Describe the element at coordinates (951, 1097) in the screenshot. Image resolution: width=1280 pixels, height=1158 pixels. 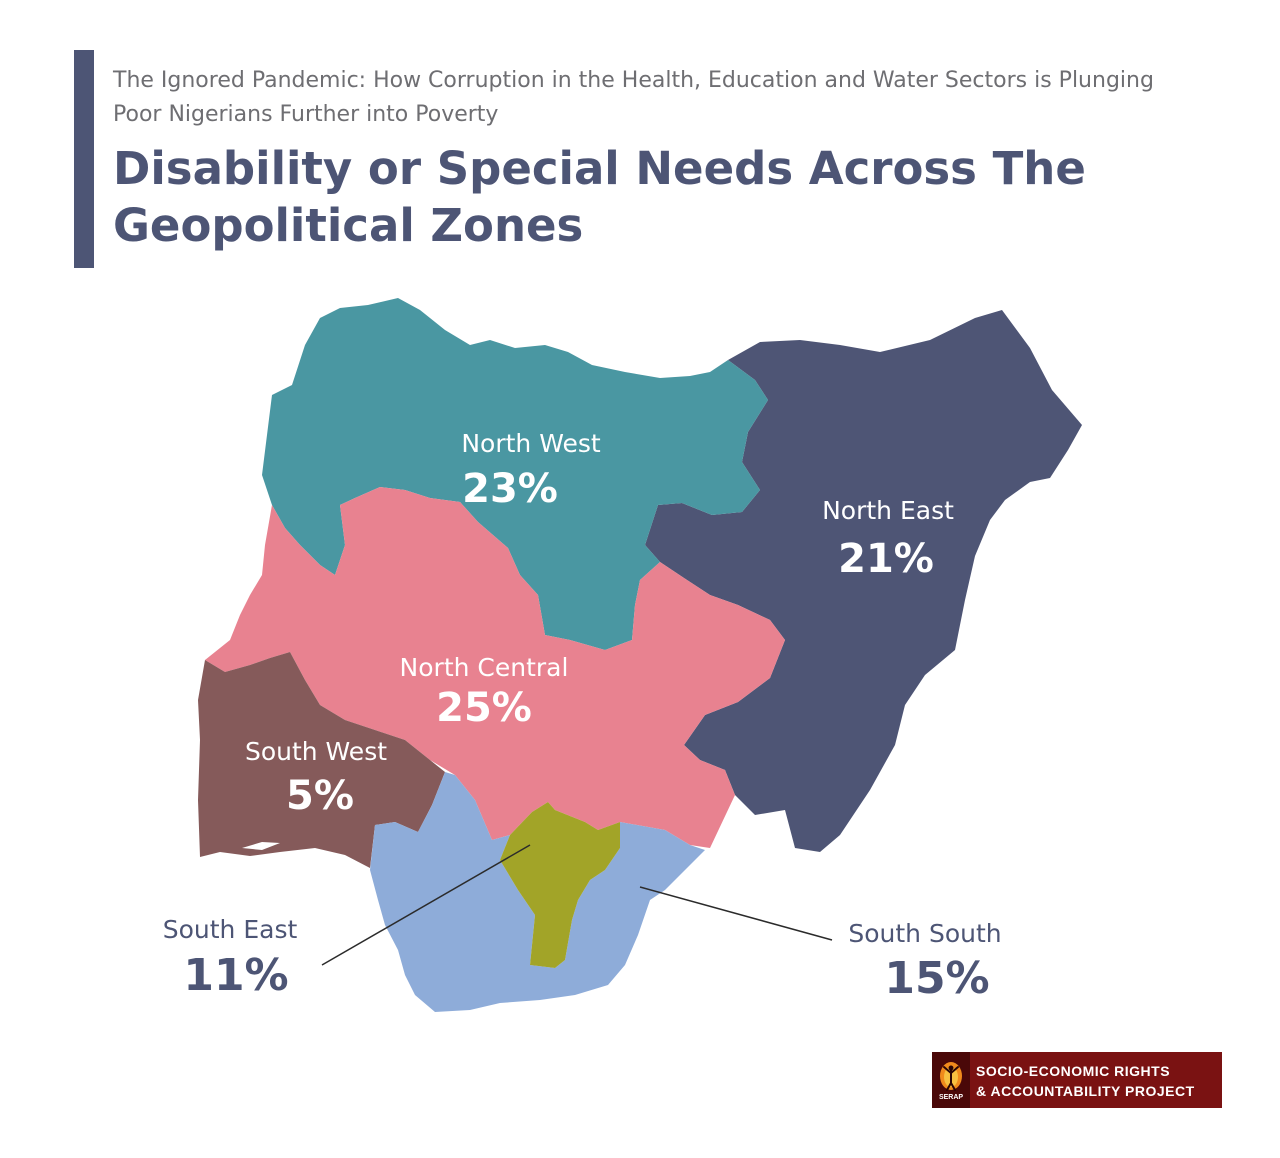
I see `serap-emblem-label: SERAP` at that location.